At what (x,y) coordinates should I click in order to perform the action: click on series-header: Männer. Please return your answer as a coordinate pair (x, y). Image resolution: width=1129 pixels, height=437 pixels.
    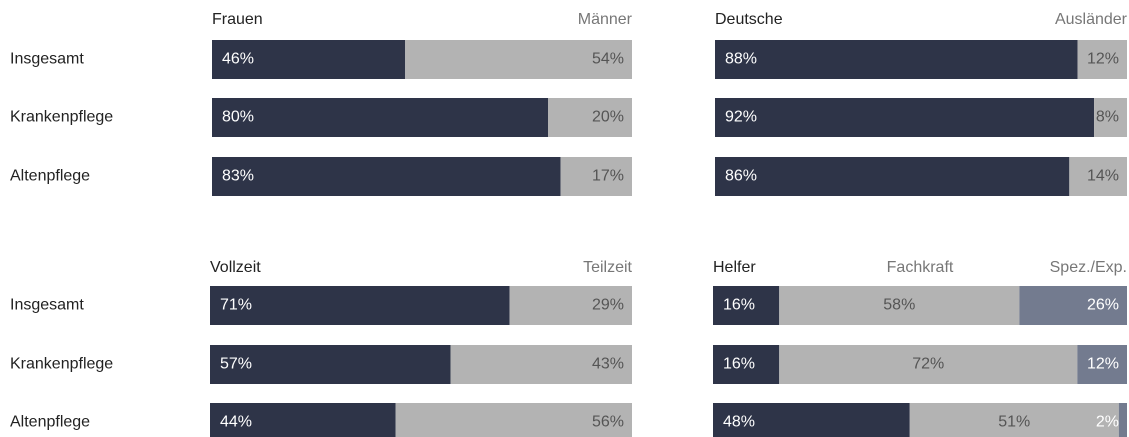
    Looking at the image, I should click on (605, 19).